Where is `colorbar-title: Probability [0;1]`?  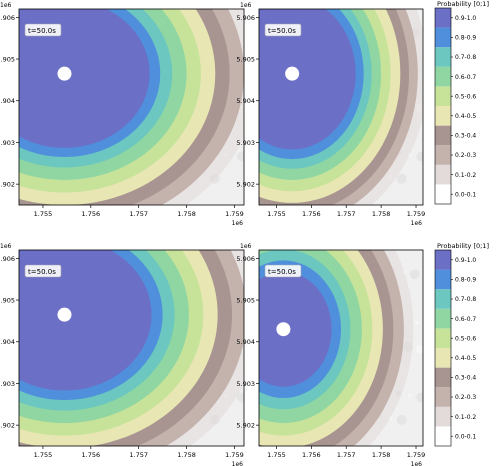
colorbar-title: Probability [0;1] is located at coordinates (463, 4).